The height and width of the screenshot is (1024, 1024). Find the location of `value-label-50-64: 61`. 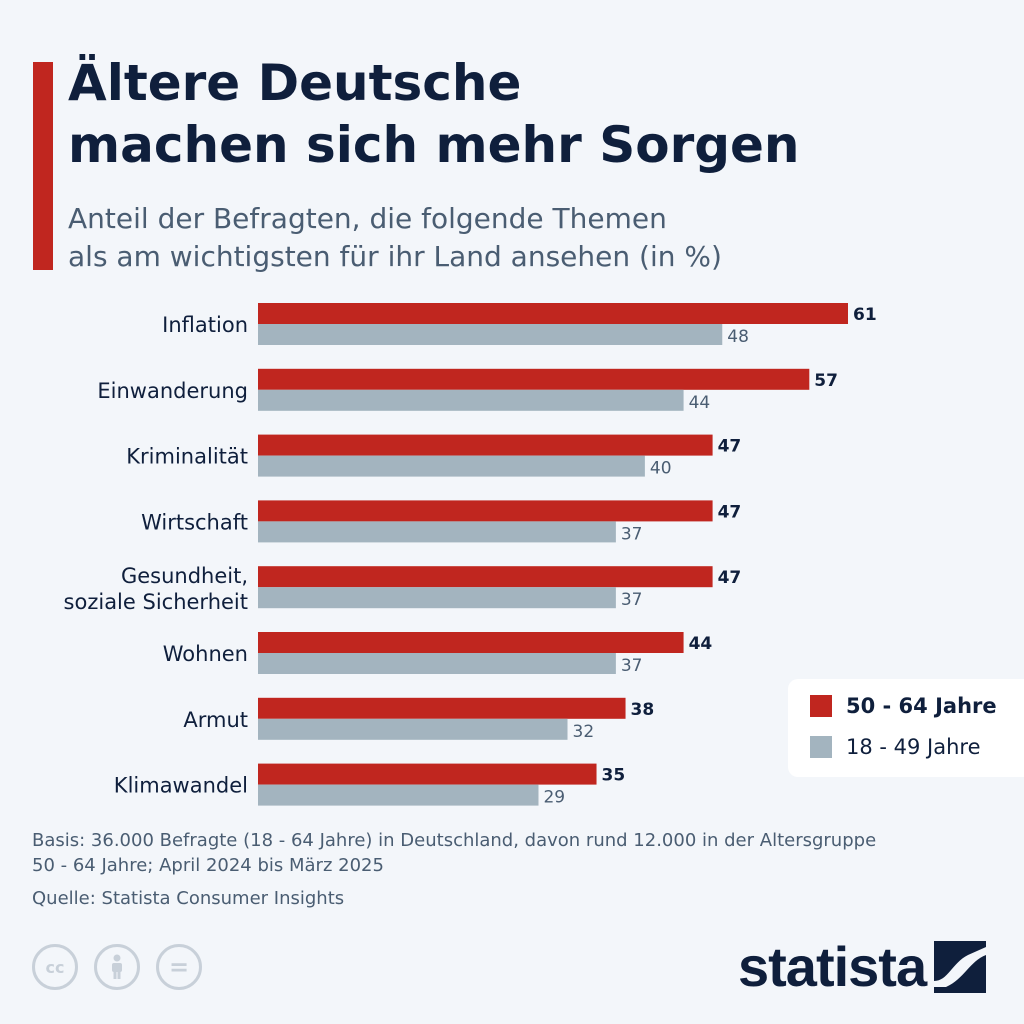

value-label-50-64: 61 is located at coordinates (865, 315).